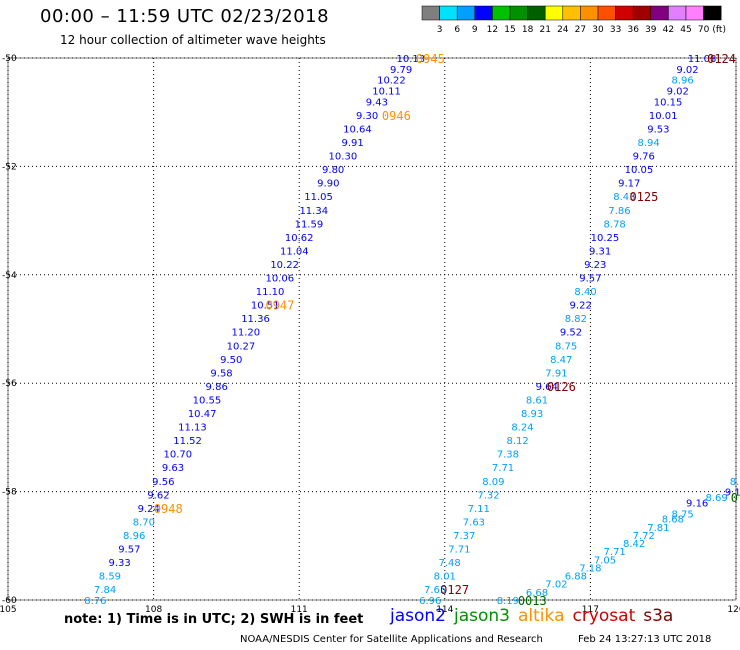  What do you see at coordinates (475, 30) in the screenshot?
I see `colorbar-label: 9` at bounding box center [475, 30].